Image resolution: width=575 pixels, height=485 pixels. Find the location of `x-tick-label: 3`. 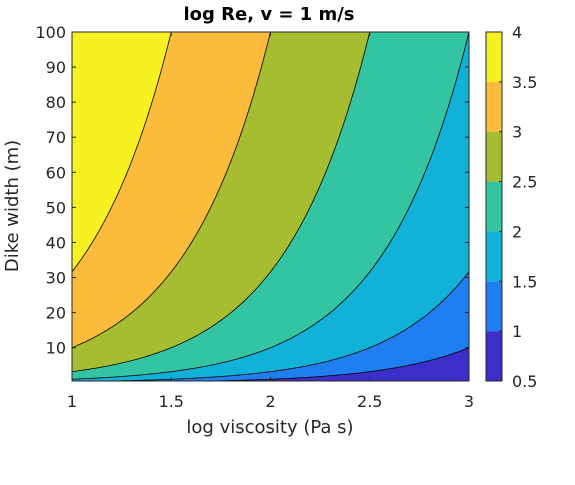

x-tick-label: 3 is located at coordinates (469, 401).